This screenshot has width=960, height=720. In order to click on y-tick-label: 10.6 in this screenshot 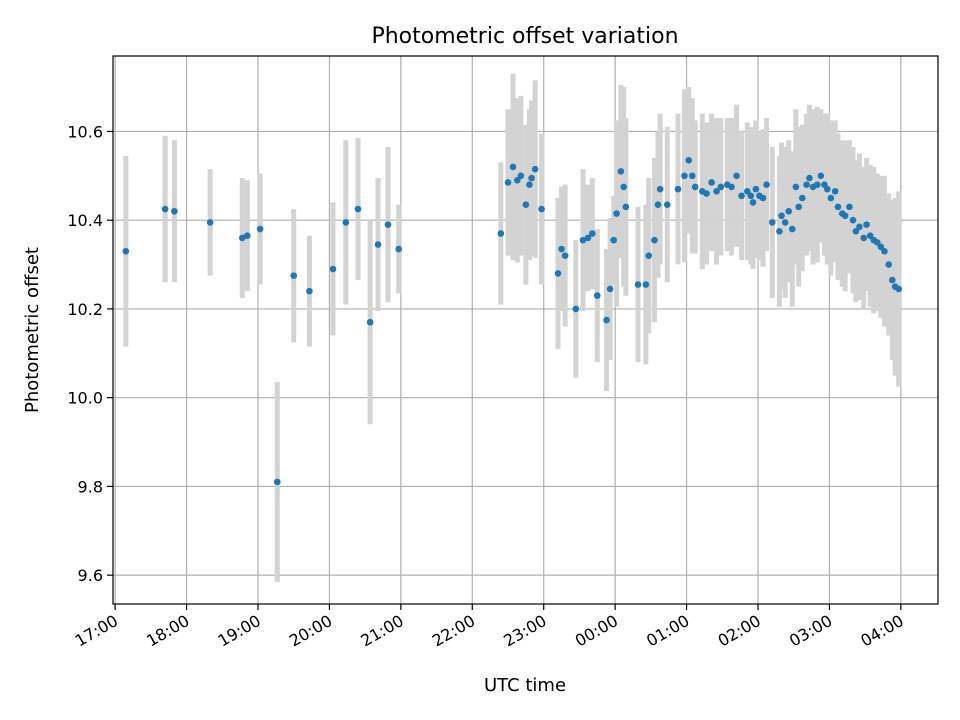, I will do `click(85, 131)`.